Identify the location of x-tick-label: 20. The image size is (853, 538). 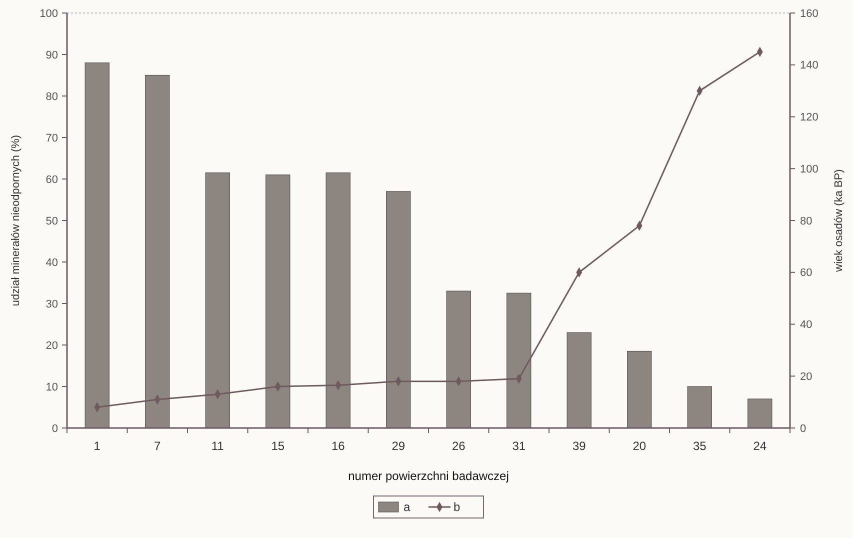
(639, 446).